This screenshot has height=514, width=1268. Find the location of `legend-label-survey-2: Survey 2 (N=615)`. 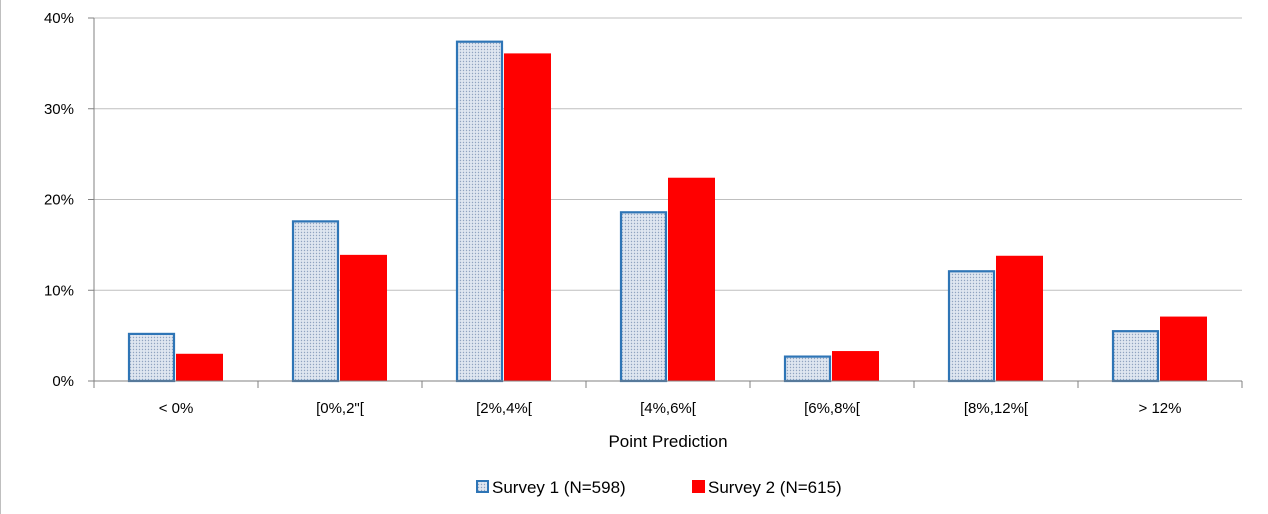

legend-label-survey-2: Survey 2 (N=615) is located at coordinates (775, 487).